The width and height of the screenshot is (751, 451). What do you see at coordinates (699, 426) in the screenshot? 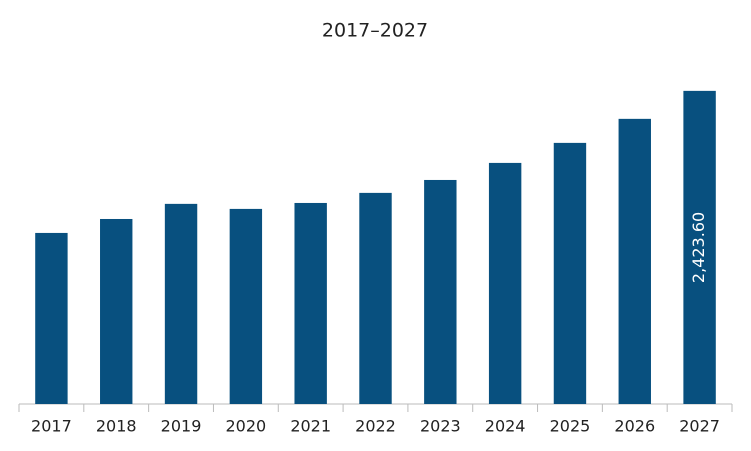
I see `x-tick-label: 2027` at bounding box center [699, 426].